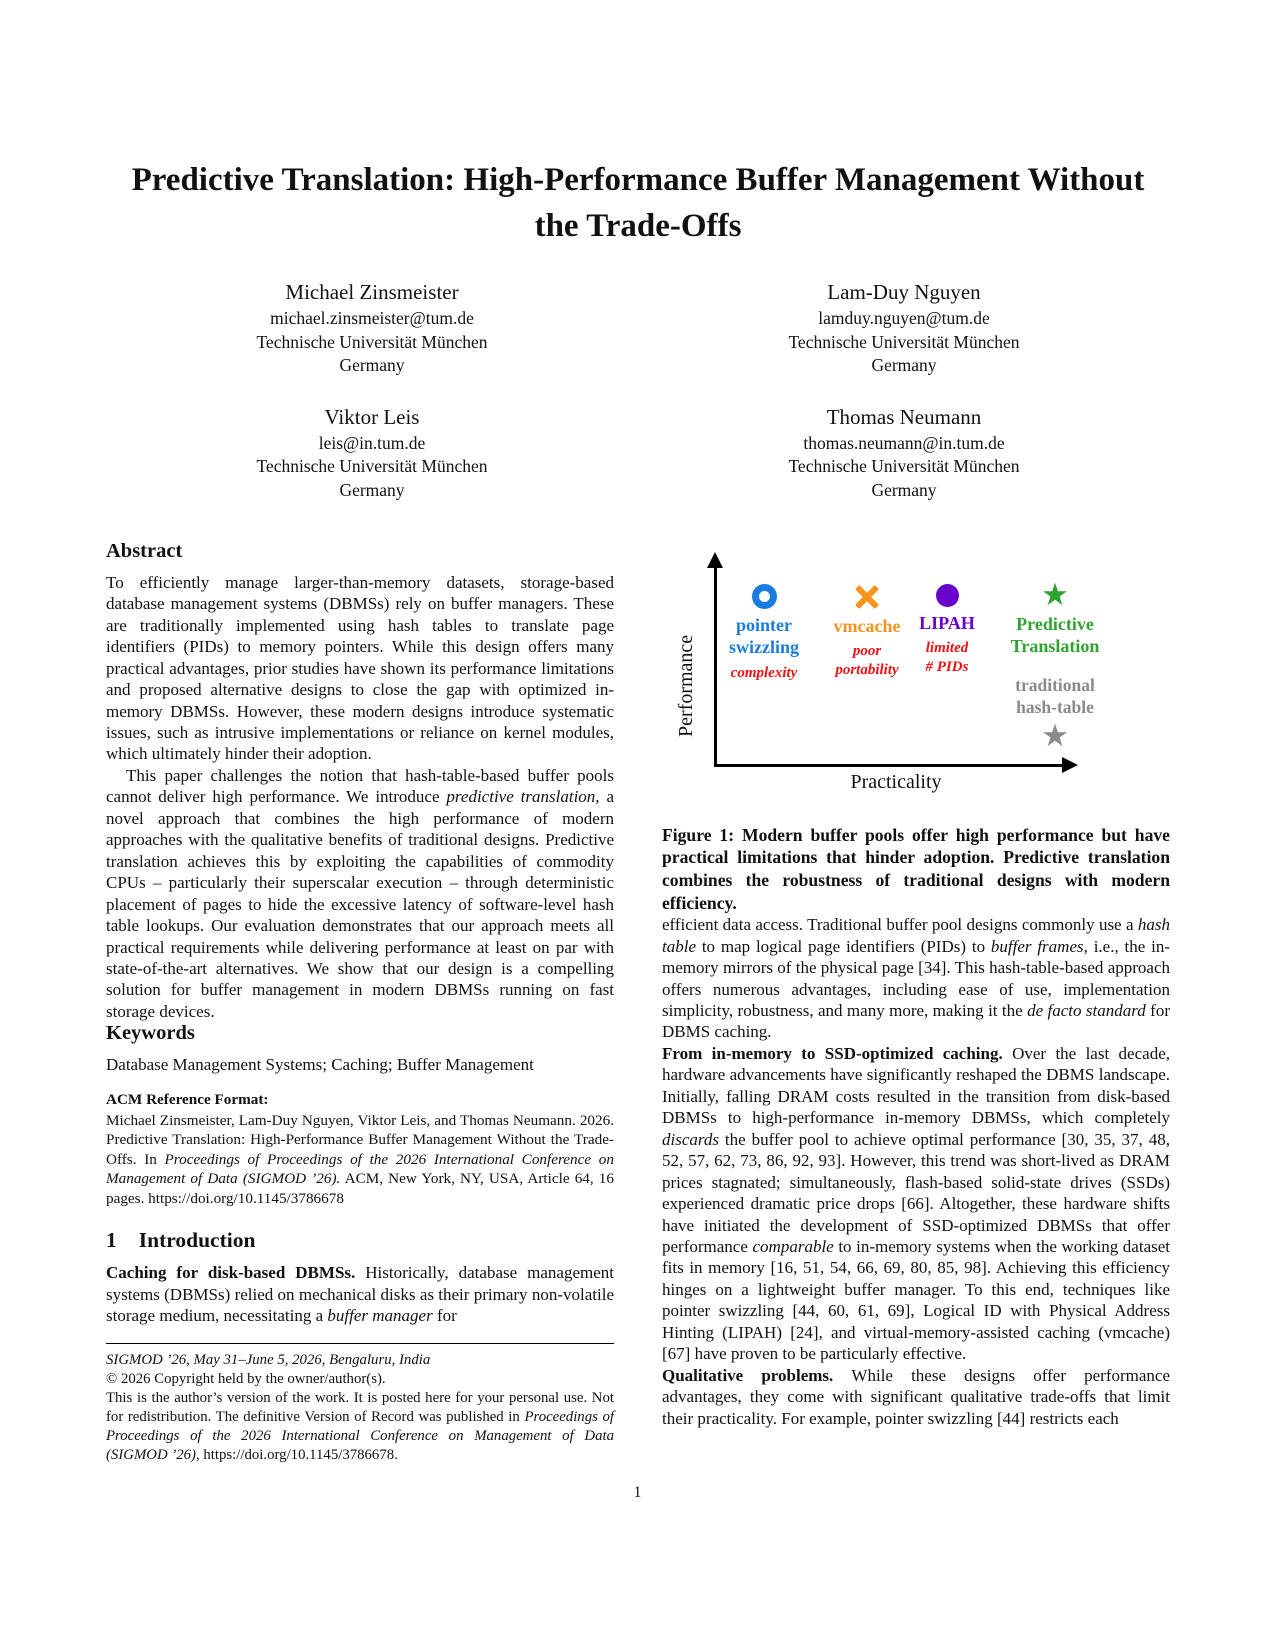 This screenshot has width=1275, height=1650. I want to click on author-email: leis@in.tum.de, so click(372, 443).